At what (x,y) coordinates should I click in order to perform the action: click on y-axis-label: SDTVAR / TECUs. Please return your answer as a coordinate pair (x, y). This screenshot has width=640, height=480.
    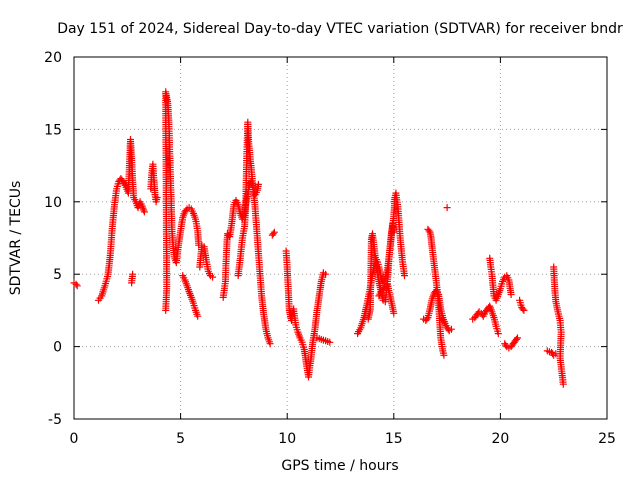
    Looking at the image, I should click on (16, 238).